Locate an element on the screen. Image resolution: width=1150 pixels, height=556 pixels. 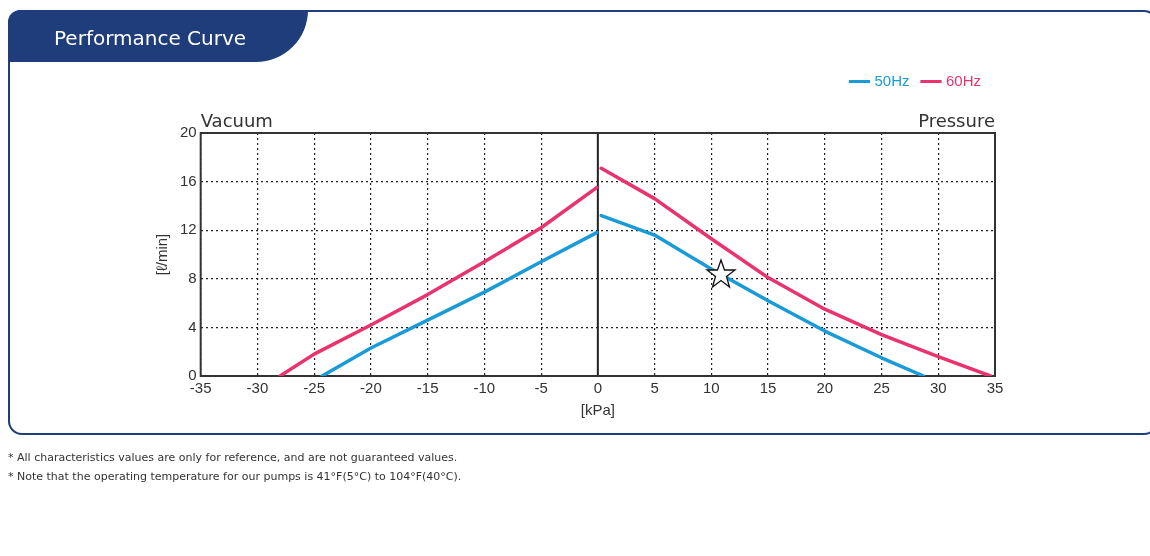
x-tick-label: 30 is located at coordinates (938, 388).